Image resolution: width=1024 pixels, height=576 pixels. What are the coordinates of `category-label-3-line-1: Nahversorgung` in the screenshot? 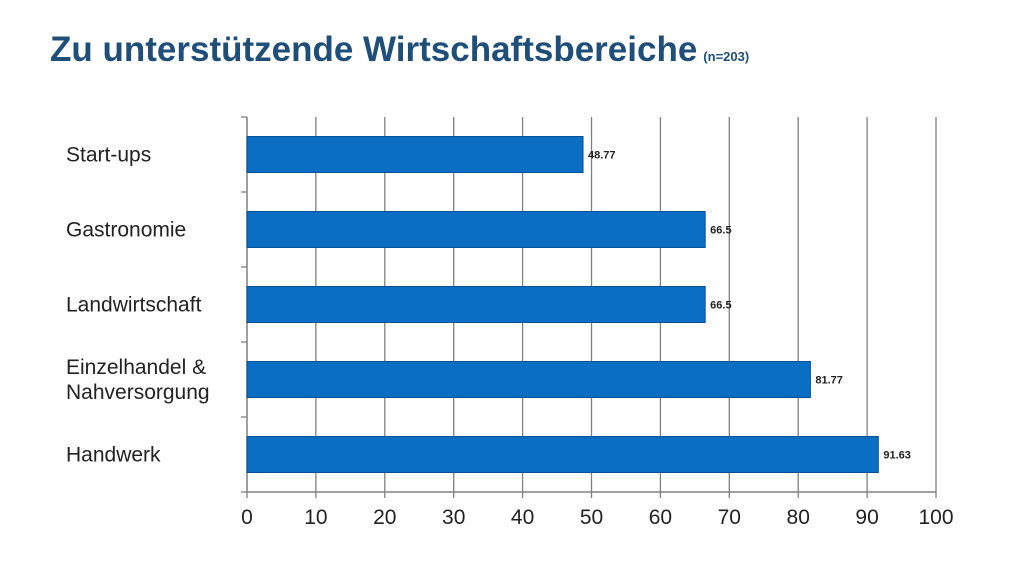 It's located at (138, 392).